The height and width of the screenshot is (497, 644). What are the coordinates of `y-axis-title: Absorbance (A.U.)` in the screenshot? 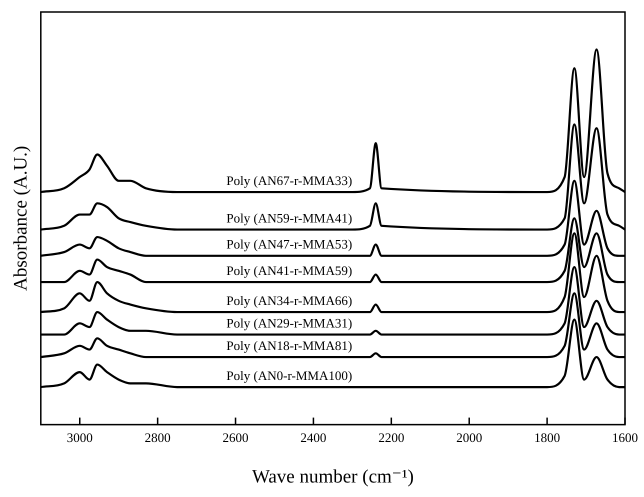 It's located at (21, 218).